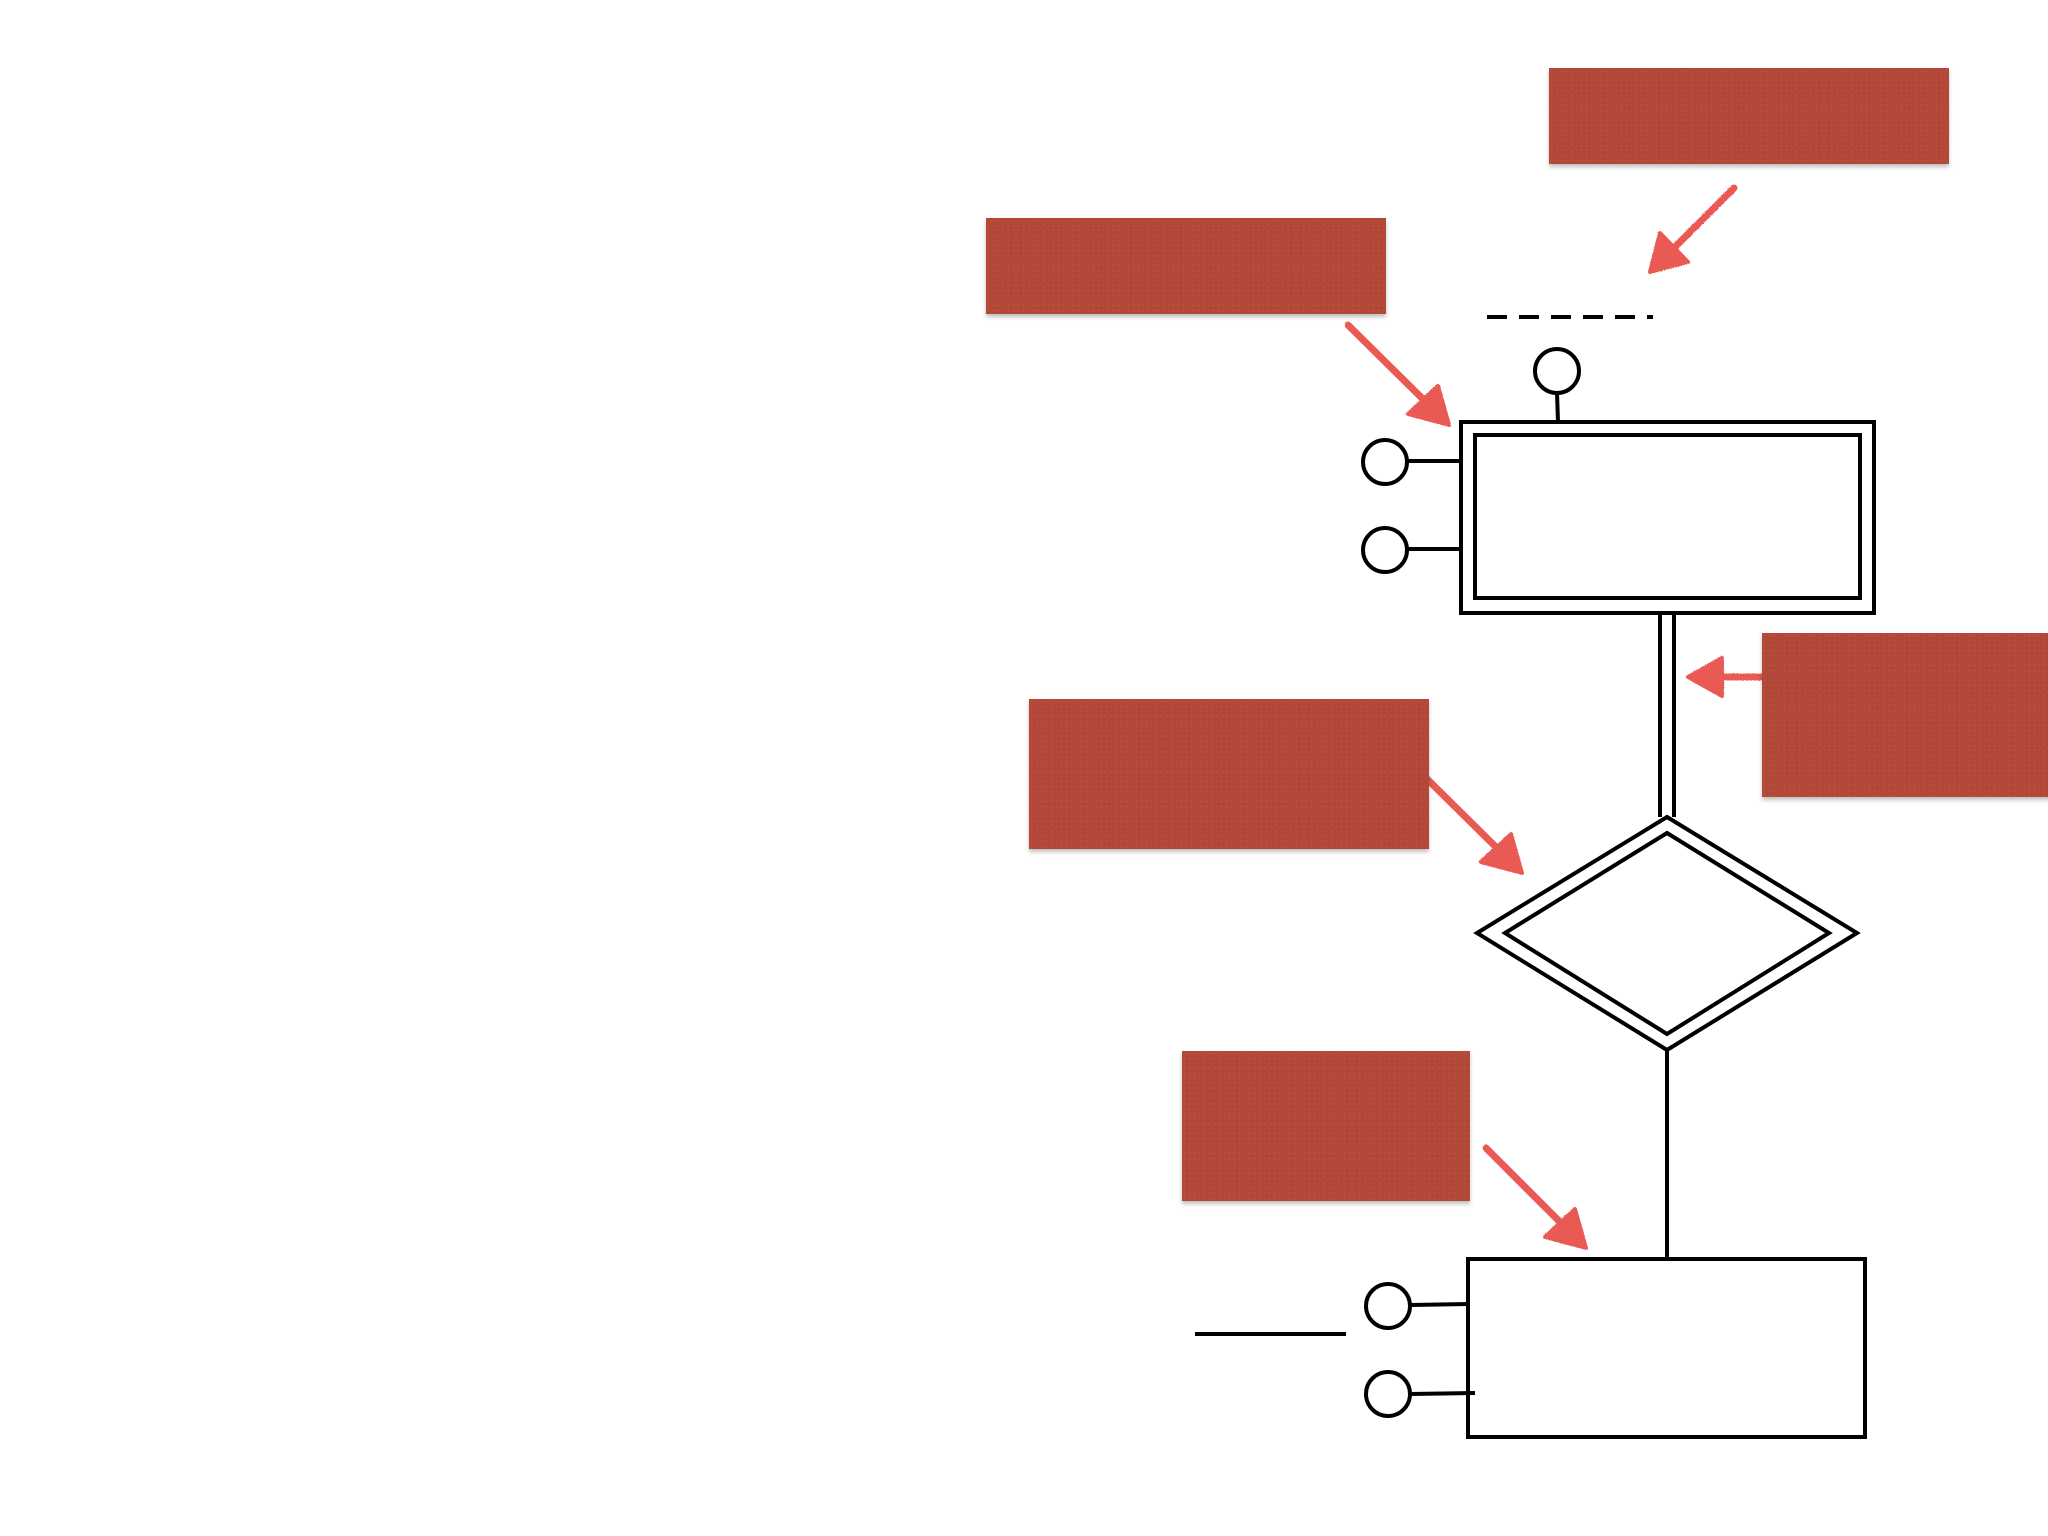 The height and width of the screenshot is (1536, 2048). I want to click on arrow-to-weak-entity-icon, so click(1397, 374).